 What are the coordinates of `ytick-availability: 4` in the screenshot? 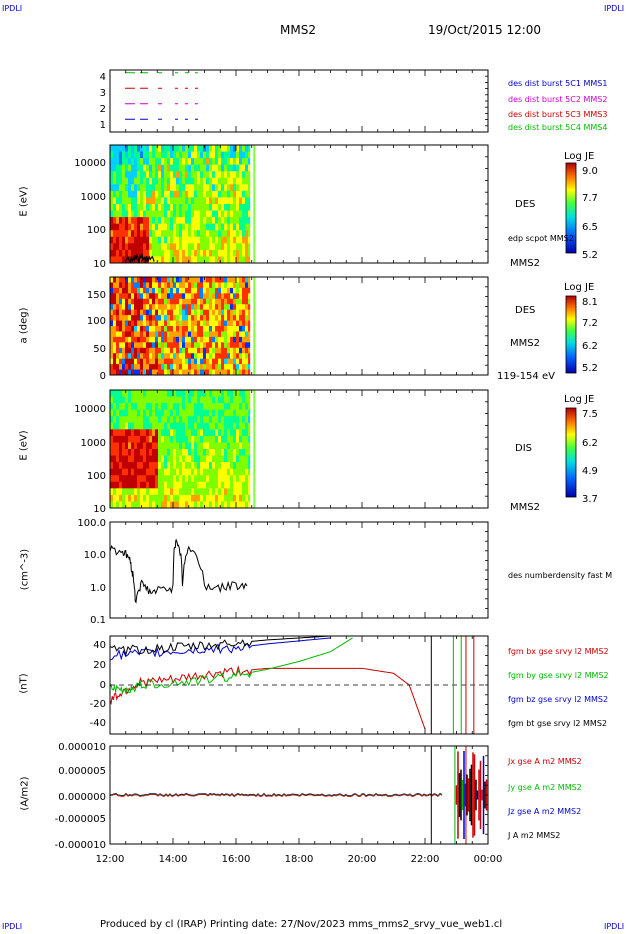 It's located at (103, 77).